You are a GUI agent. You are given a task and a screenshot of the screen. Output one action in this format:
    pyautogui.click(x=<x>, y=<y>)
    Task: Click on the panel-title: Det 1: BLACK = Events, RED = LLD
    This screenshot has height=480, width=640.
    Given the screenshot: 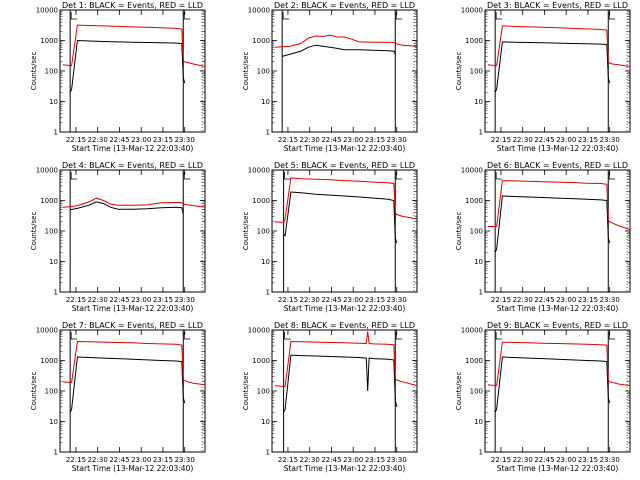 What is the action you would take?
    pyautogui.click(x=132, y=5)
    